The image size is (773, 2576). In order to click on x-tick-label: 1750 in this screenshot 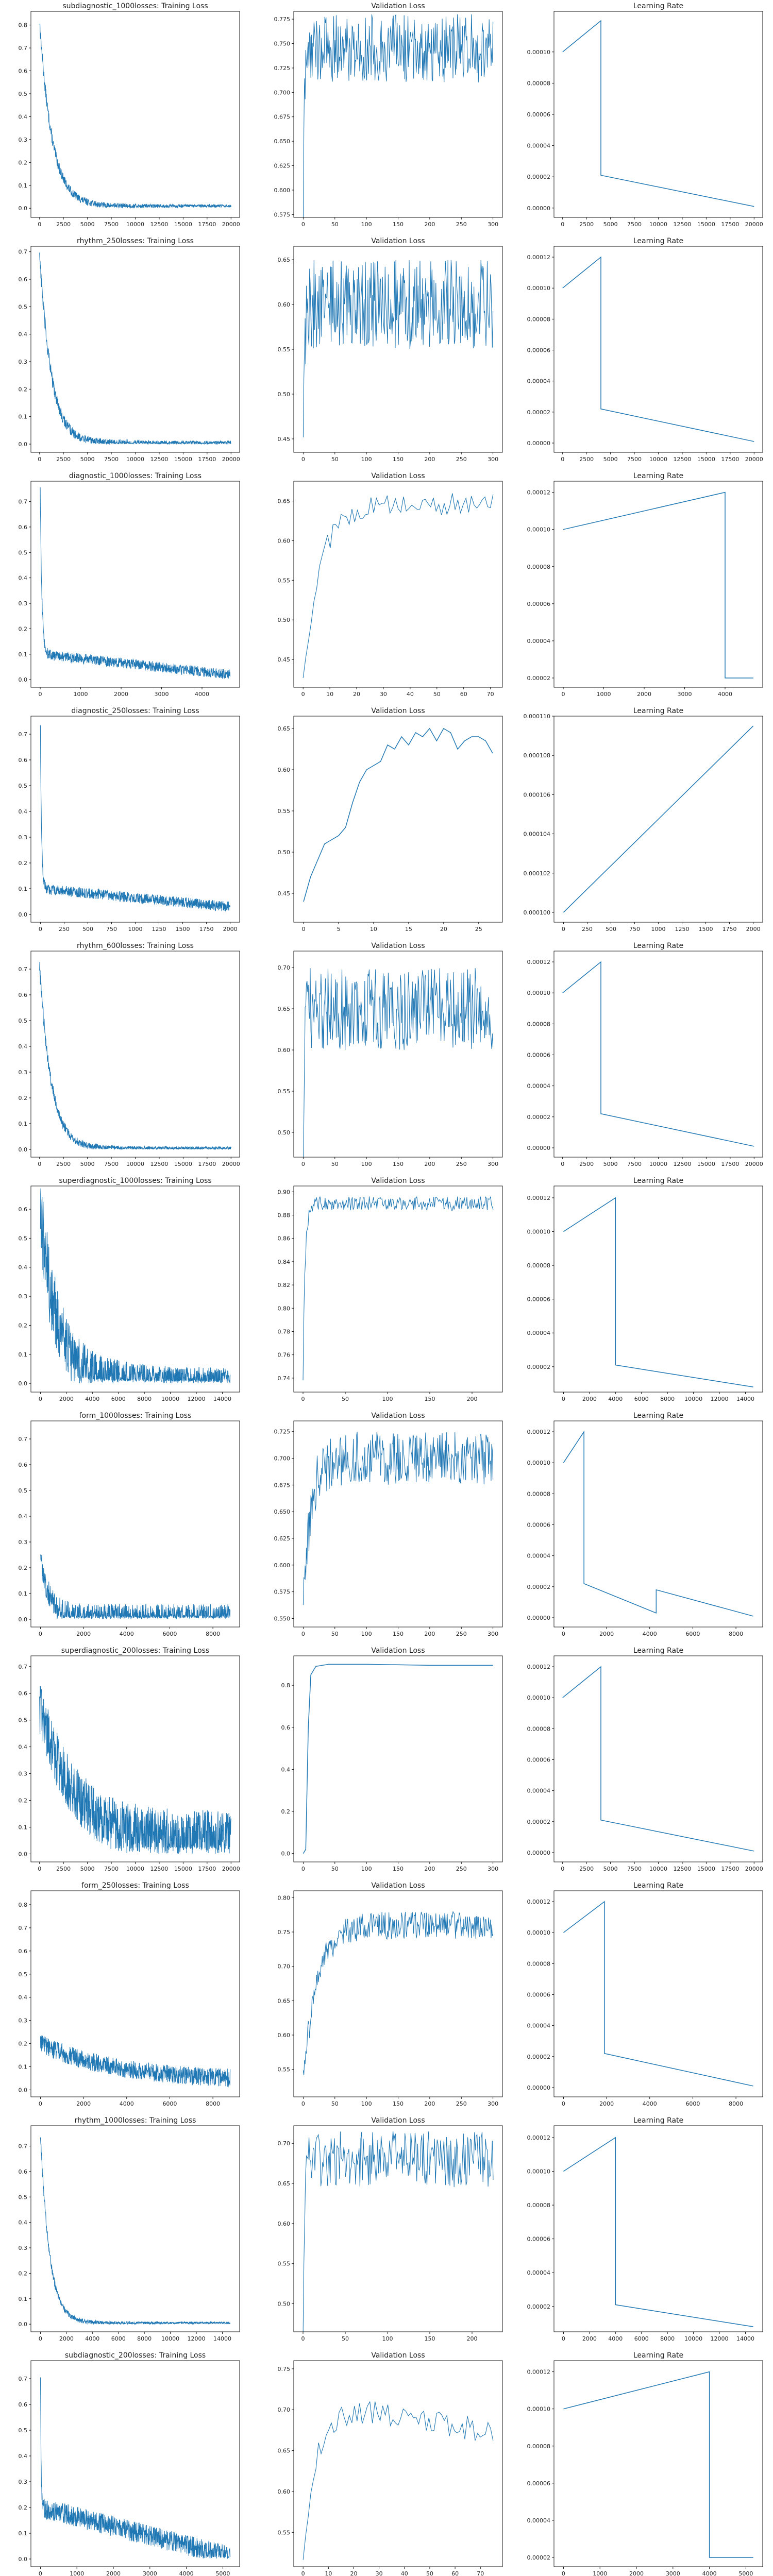, I will do `click(206, 929)`.